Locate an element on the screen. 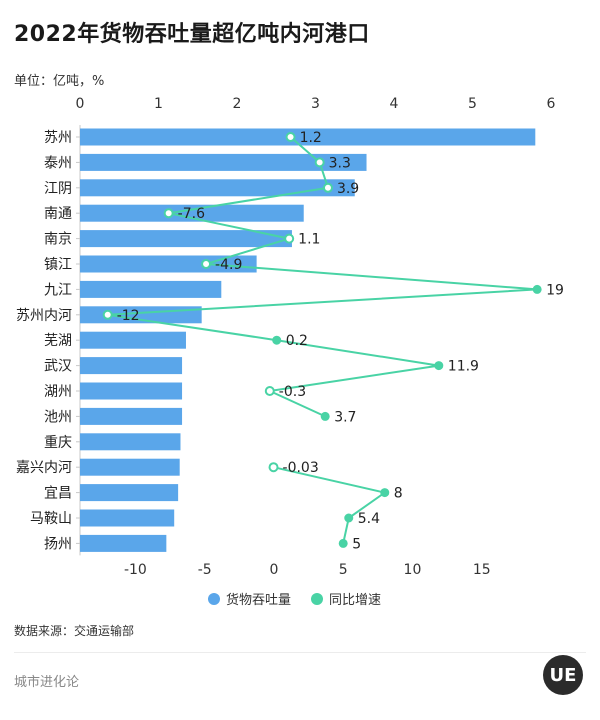 The height and width of the screenshot is (720, 600). growth-label-1: 3.3 is located at coordinates (340, 163).